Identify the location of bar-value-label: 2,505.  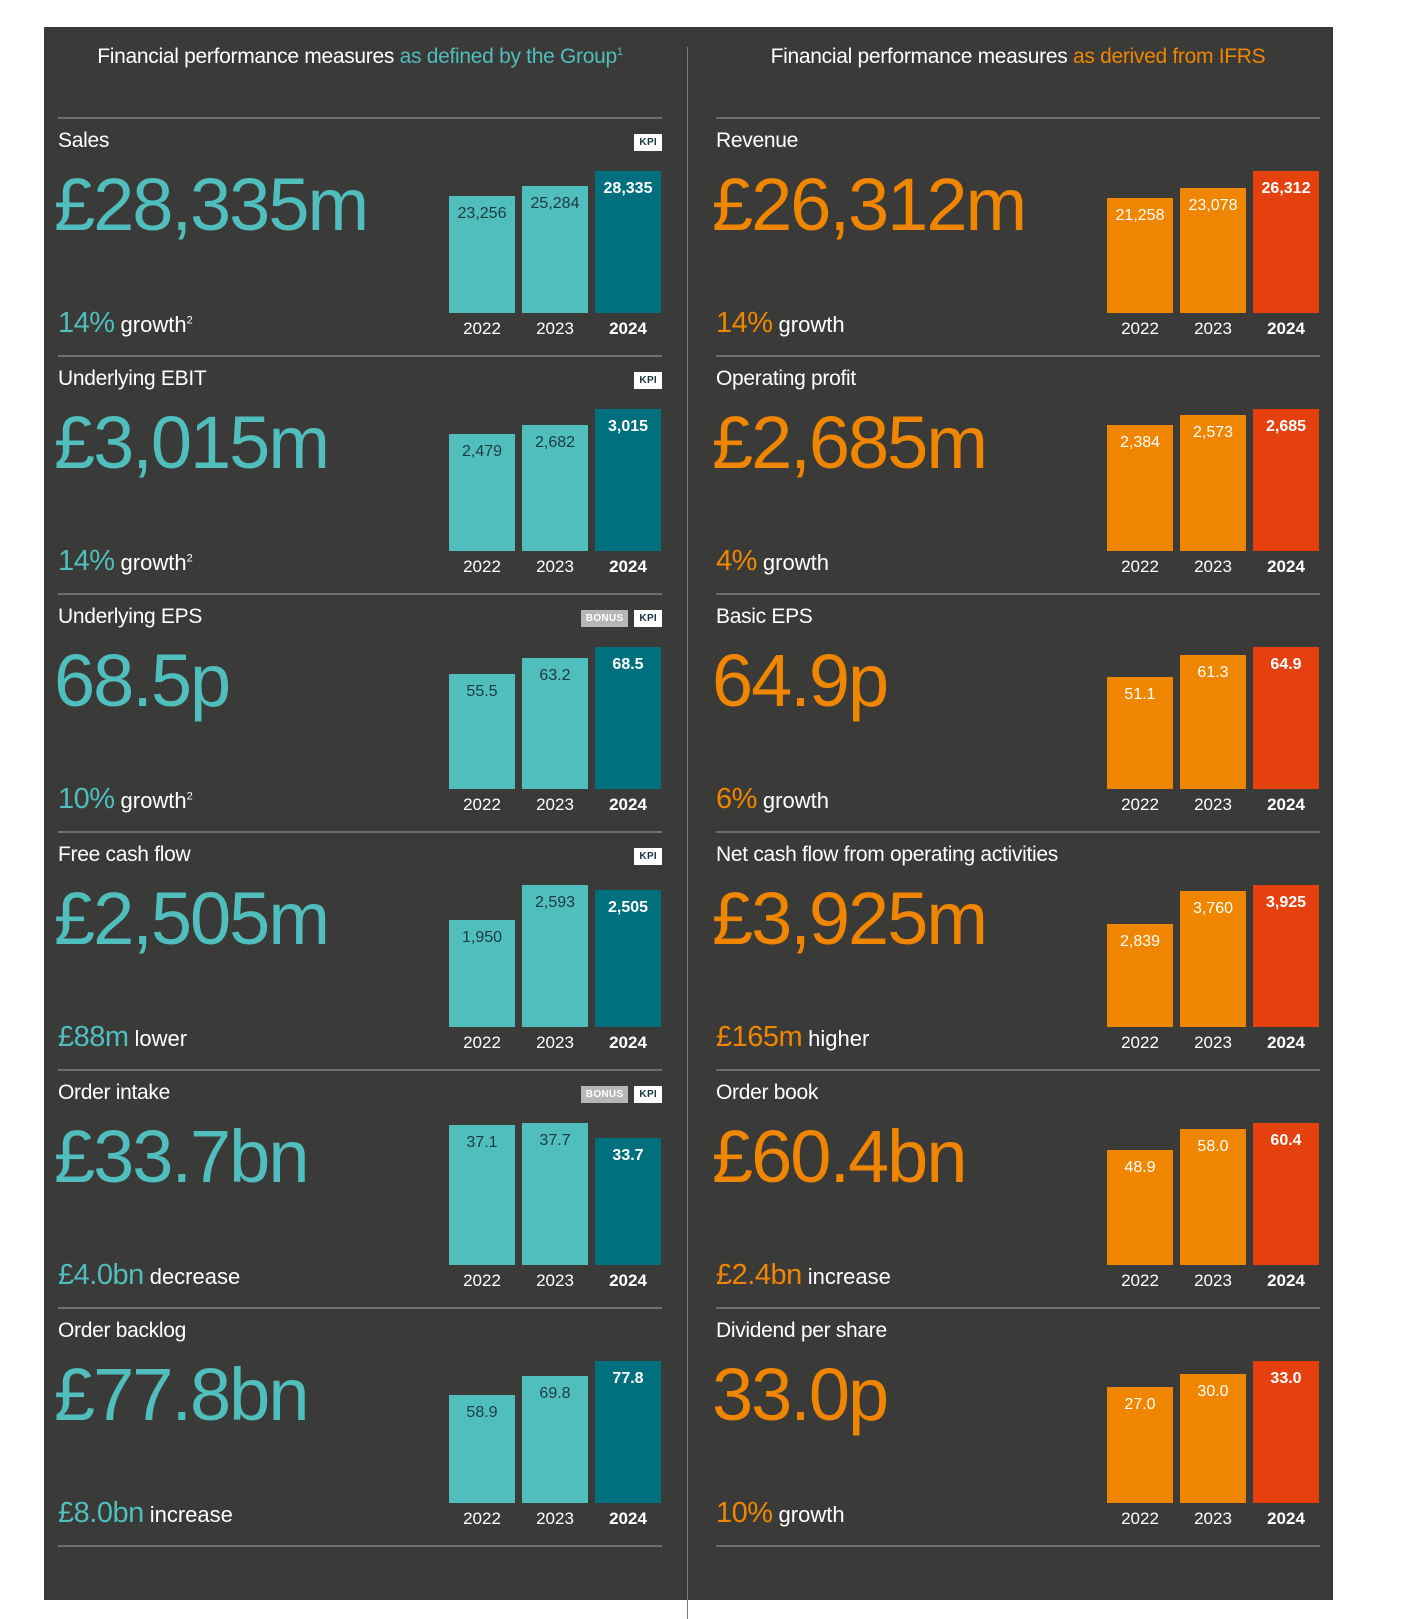
(628, 907).